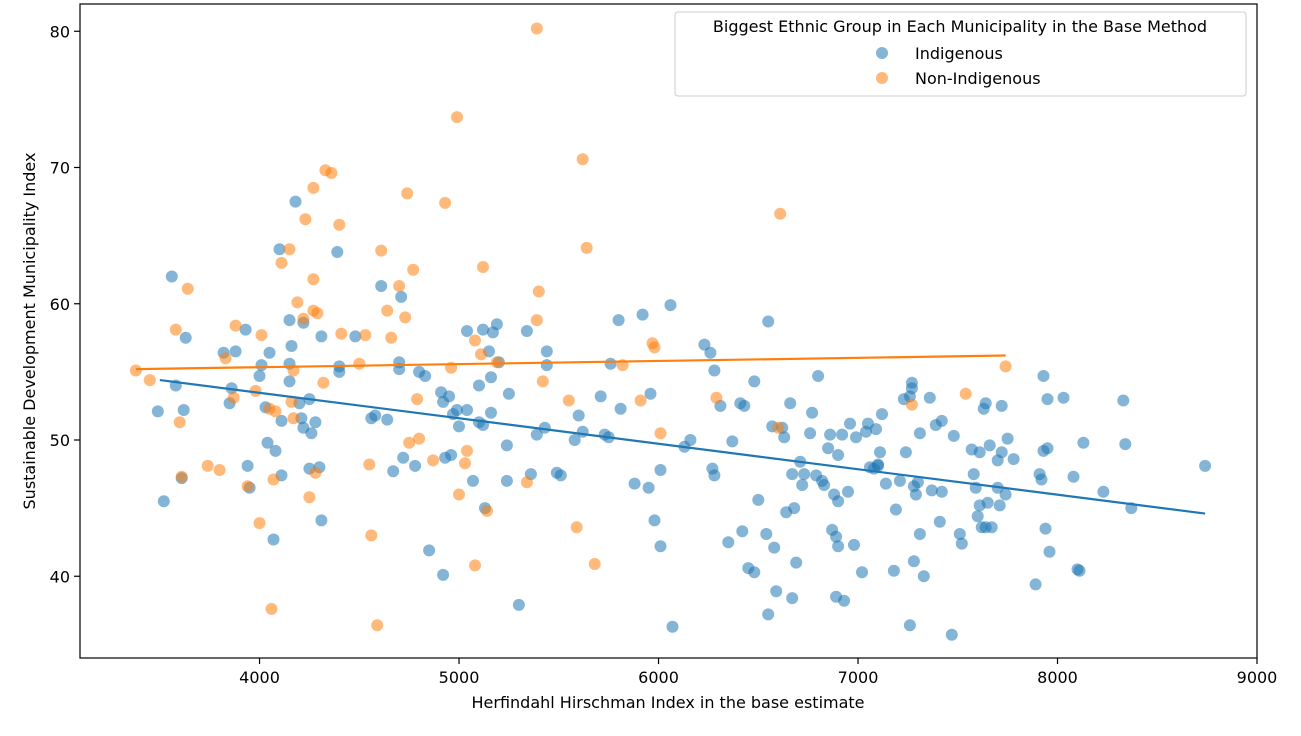 This screenshot has height=736, width=1301. Describe the element at coordinates (459, 677) in the screenshot. I see `x-tick-label: 5000` at that location.